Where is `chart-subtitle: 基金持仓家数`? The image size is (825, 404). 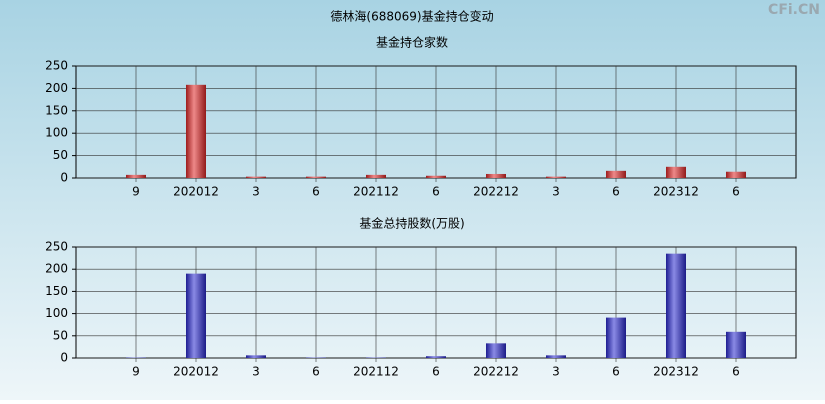 chart-subtitle: 基金持仓家数 is located at coordinates (412, 42).